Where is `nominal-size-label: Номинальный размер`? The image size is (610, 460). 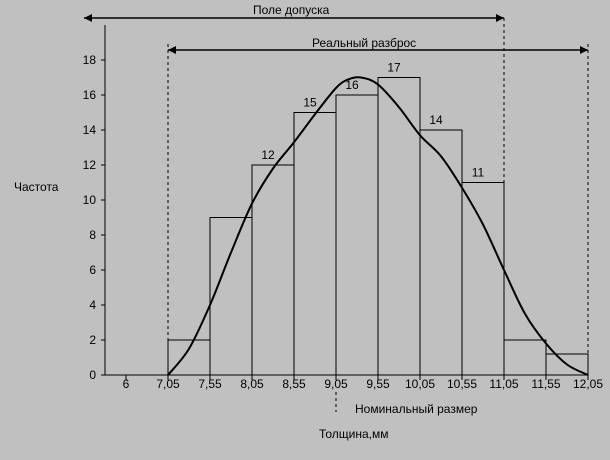
nominal-size-label: Номинальный размер is located at coordinates (416, 409).